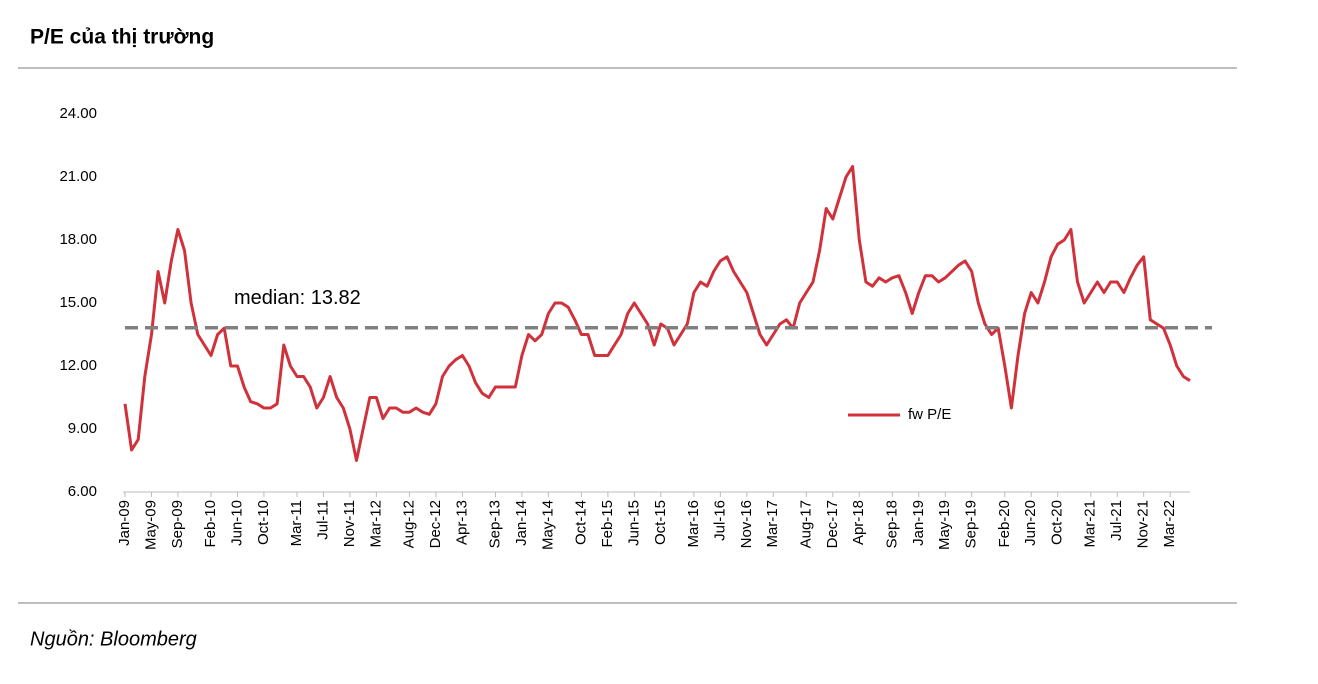 The width and height of the screenshot is (1318, 684). Describe the element at coordinates (122, 37) in the screenshot. I see `chart-title: P/E của thị trường` at that location.